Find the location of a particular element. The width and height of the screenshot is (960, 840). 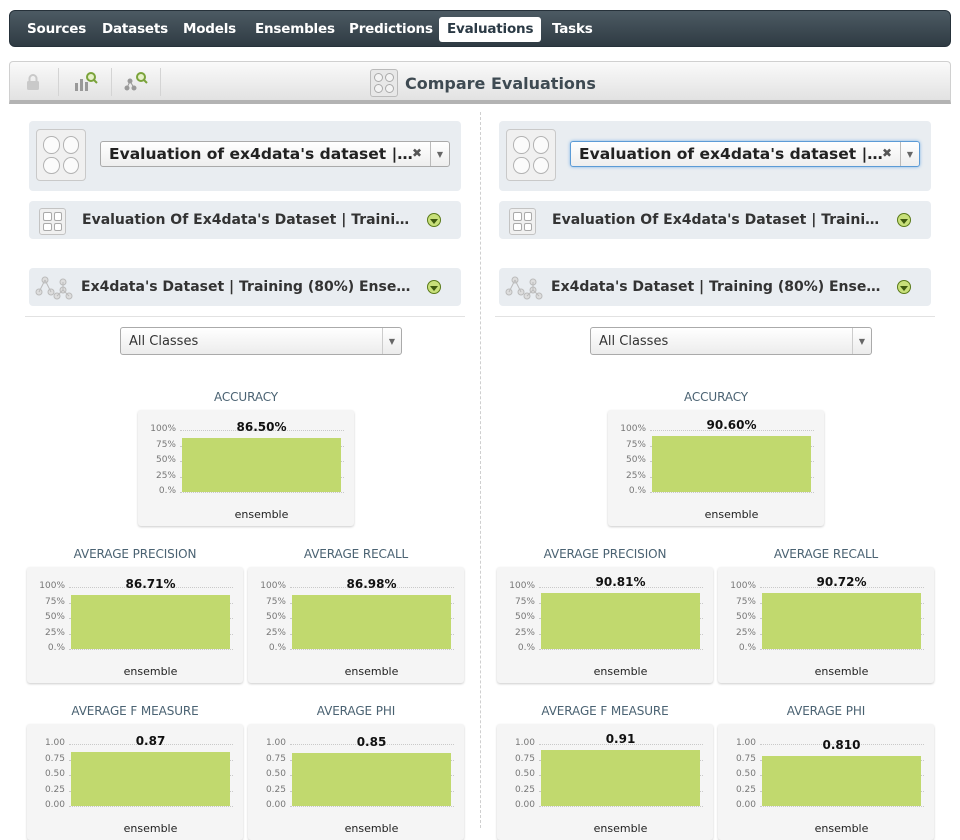

lock-icon is located at coordinates (33, 82).